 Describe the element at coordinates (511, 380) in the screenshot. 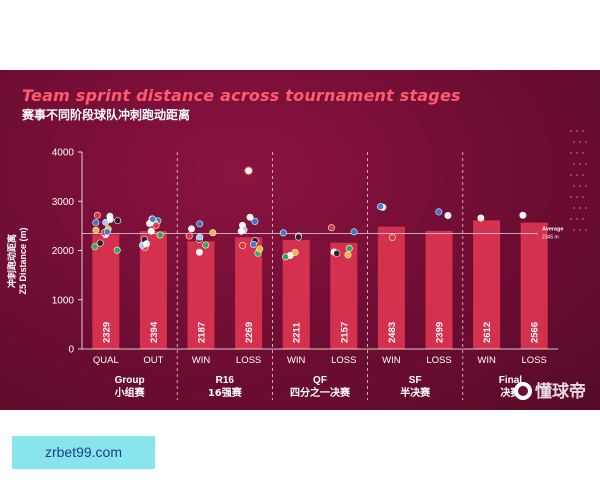

I see `group-label: Final` at that location.